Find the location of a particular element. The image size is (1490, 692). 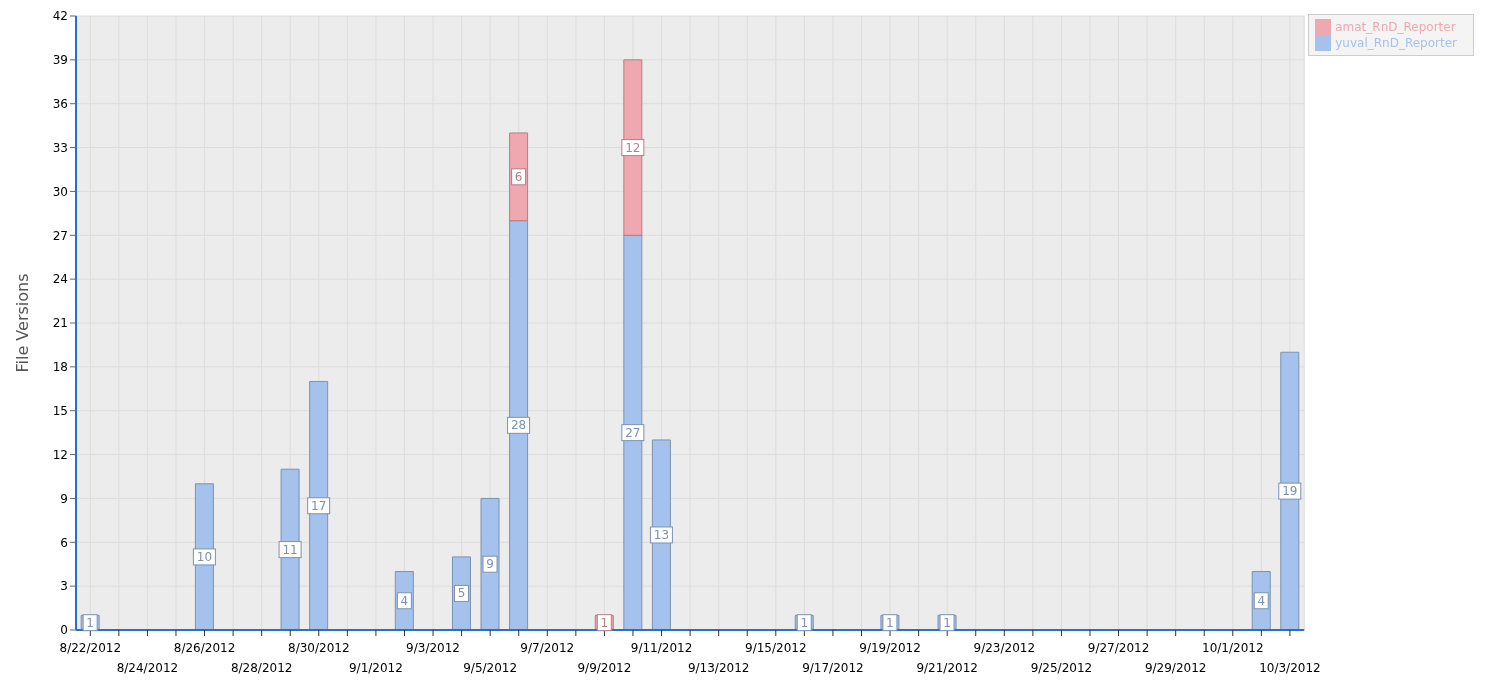

data-label: 10 is located at coordinates (204, 556).